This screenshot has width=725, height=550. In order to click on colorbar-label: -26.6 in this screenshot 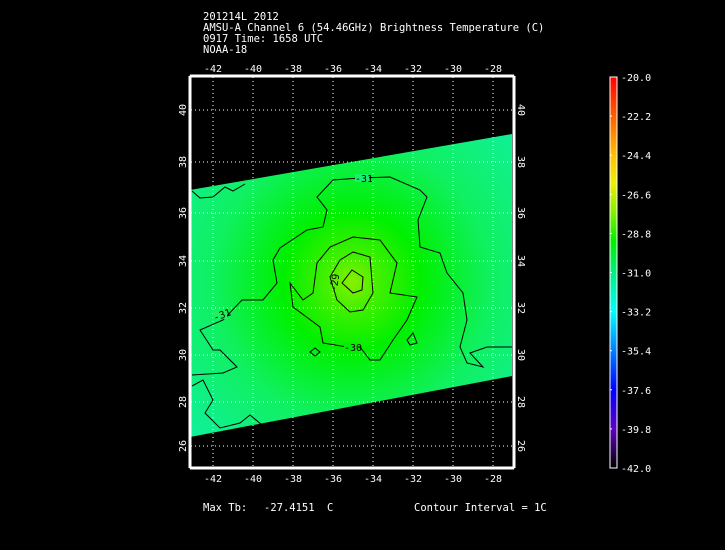, I will do `click(636, 195)`.